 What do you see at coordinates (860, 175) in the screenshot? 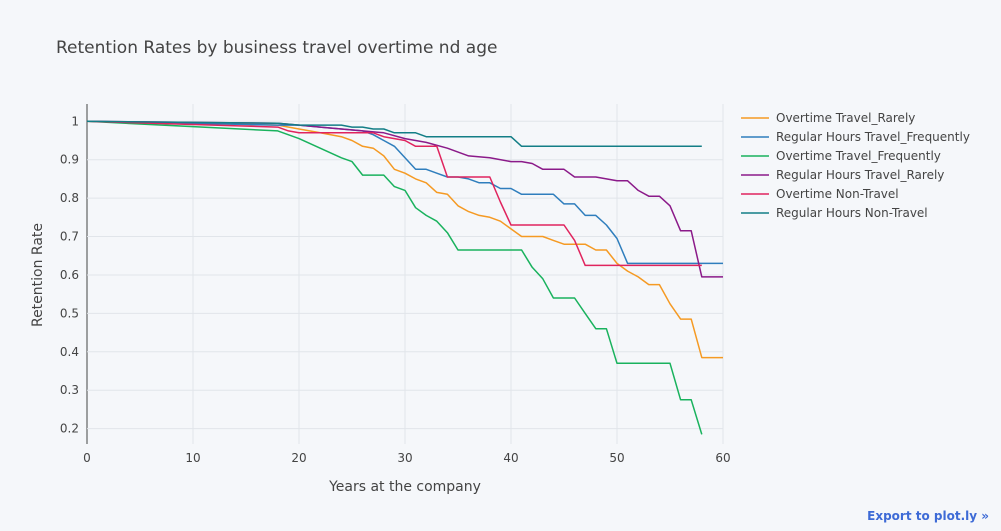
I see `legend-label: Regular Hours Travel_Rarely` at bounding box center [860, 175].